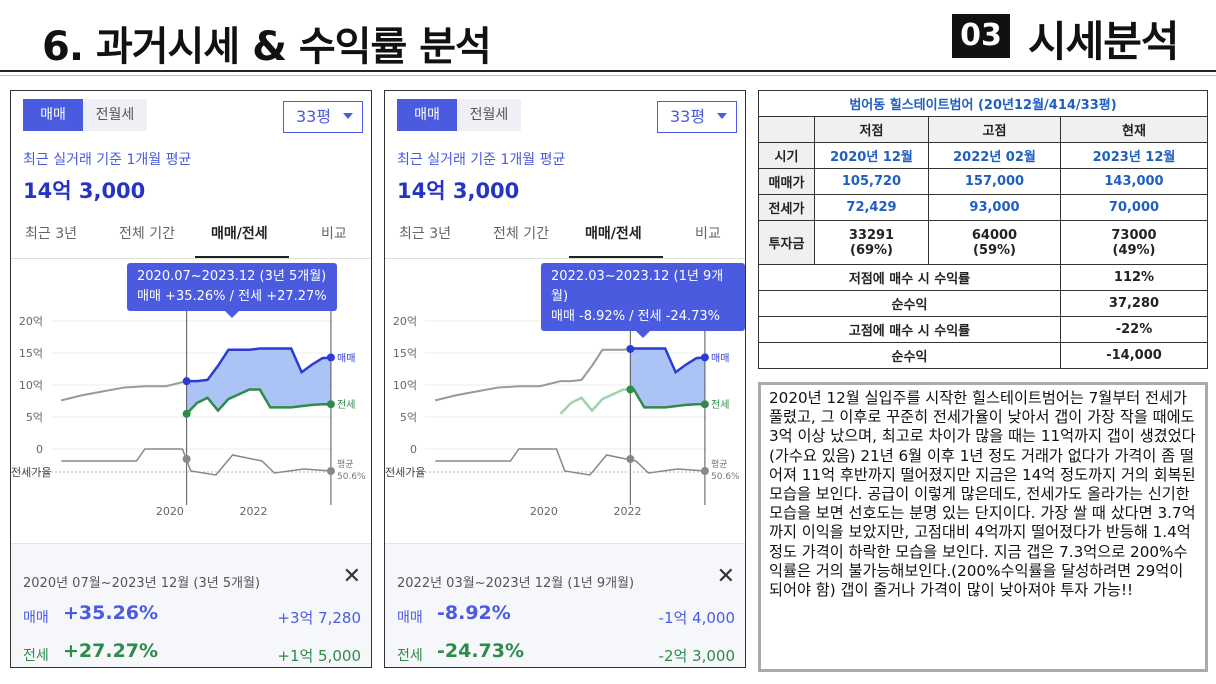 The width and height of the screenshot is (1216, 684). Describe the element at coordinates (635, 316) in the screenshot. I see `tooltip-change: 매매 -8.92% / 전세 -24.73%` at that location.